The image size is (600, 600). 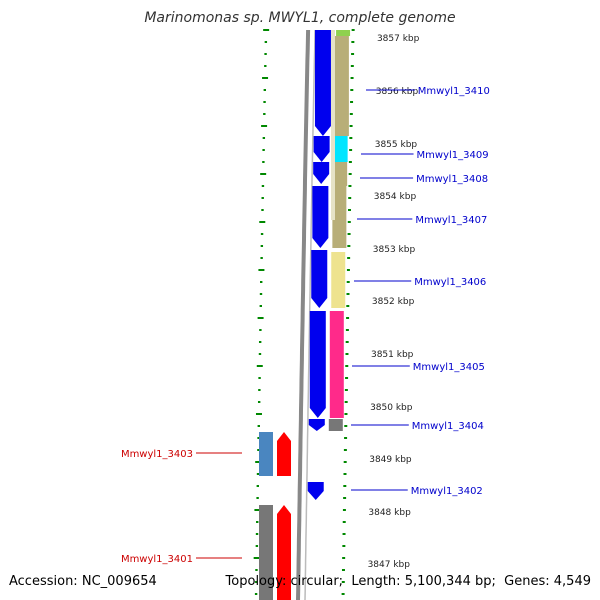 I want to click on gene-label-reverse: Mmwyl1_3401, so click(x=157, y=559).